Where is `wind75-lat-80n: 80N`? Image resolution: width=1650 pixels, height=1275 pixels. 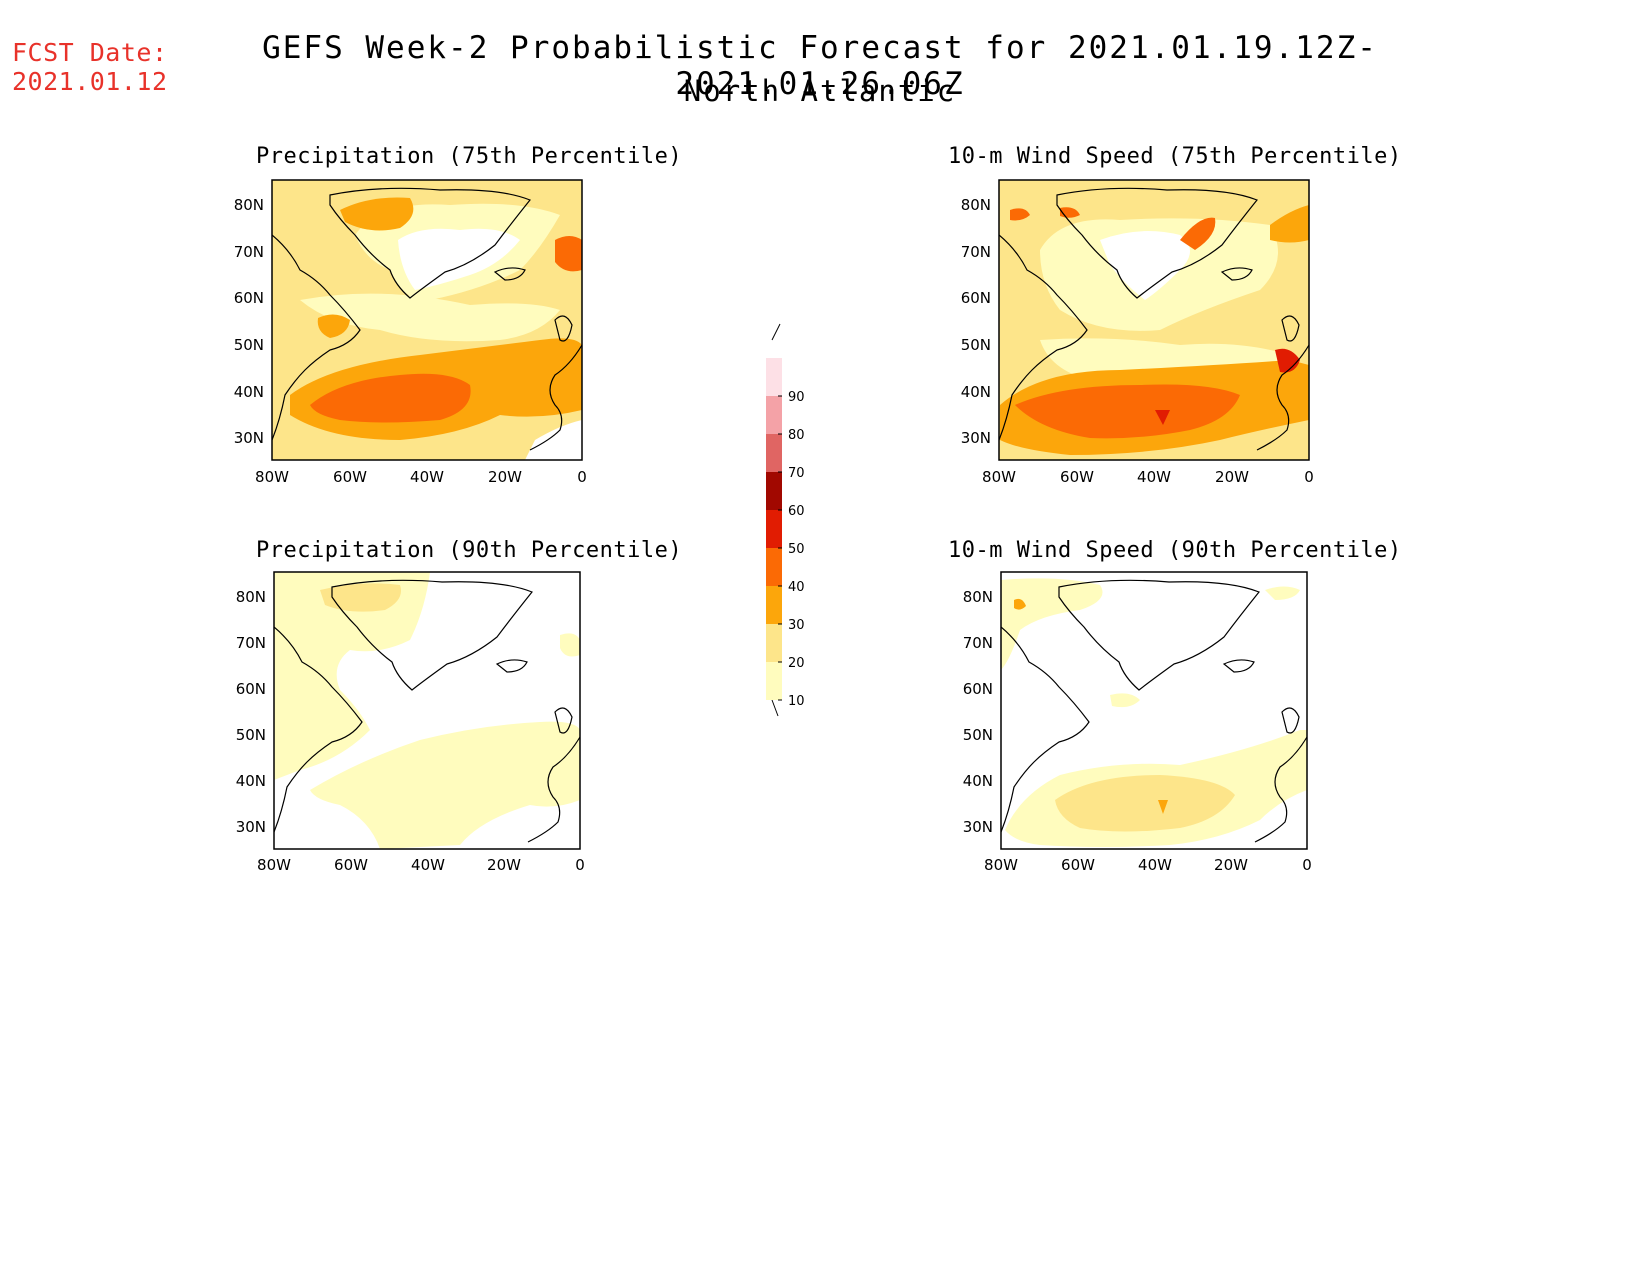 wind75-lat-80n: 80N is located at coordinates (976, 205).